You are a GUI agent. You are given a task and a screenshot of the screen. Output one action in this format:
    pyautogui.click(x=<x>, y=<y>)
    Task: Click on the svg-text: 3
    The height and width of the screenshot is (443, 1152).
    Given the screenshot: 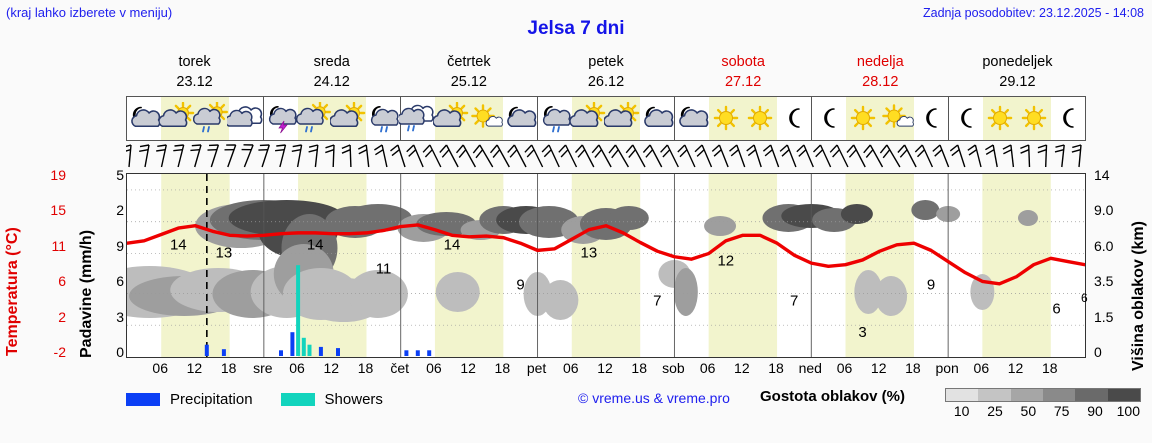 What is the action you would take?
    pyautogui.click(x=862, y=332)
    